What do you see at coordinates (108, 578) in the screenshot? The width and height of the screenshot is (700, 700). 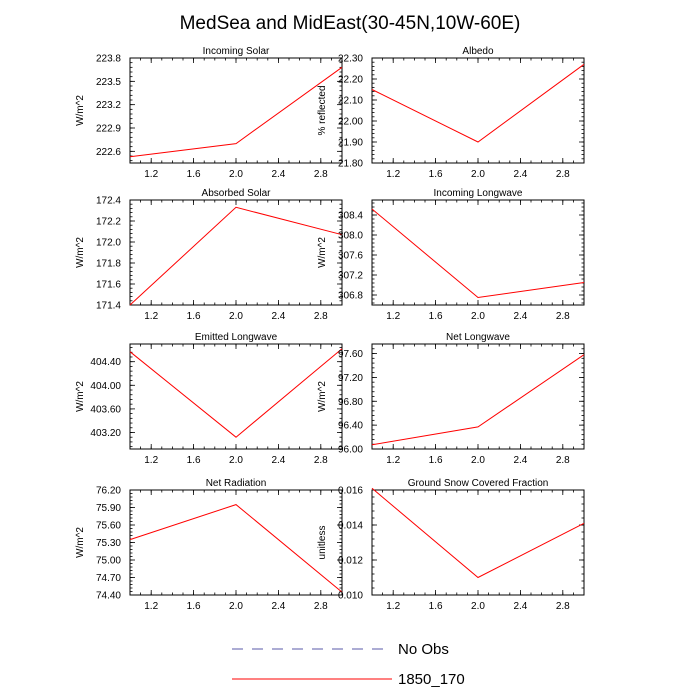 I see `y-tick-label: 74.70` at bounding box center [108, 578].